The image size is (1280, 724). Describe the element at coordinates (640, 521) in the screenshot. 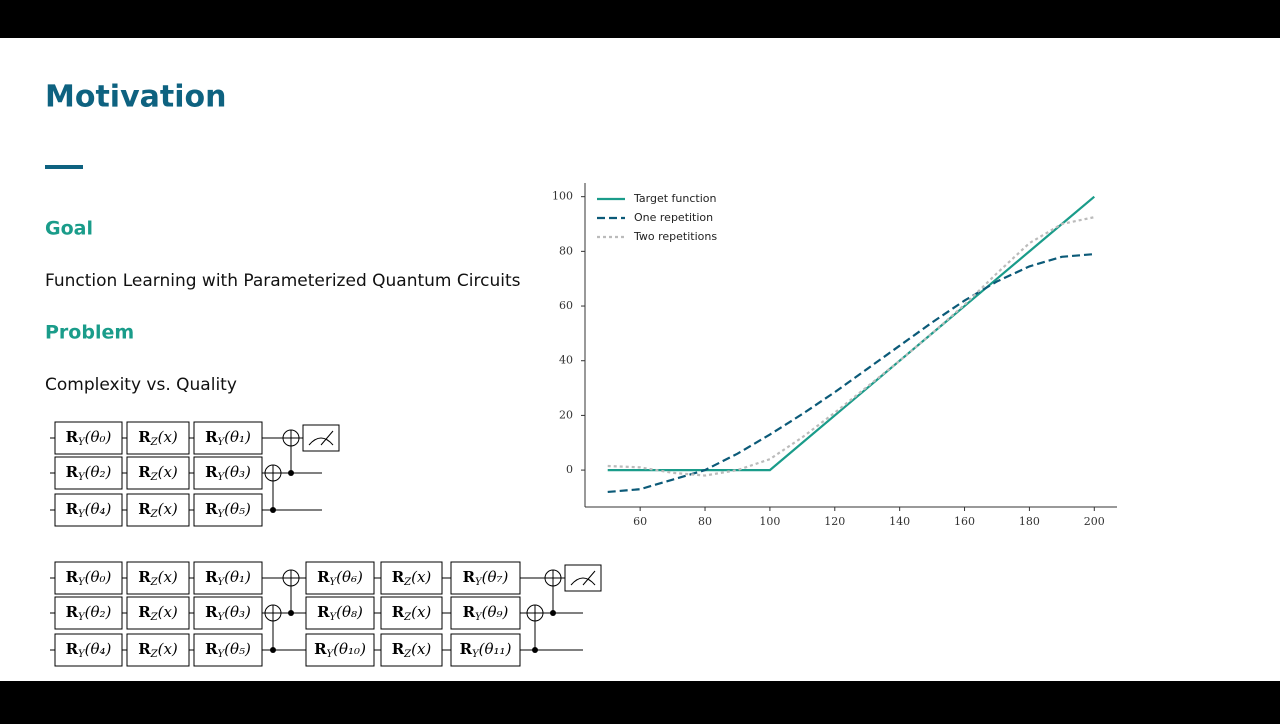

I see `x-tick-label: 60` at that location.